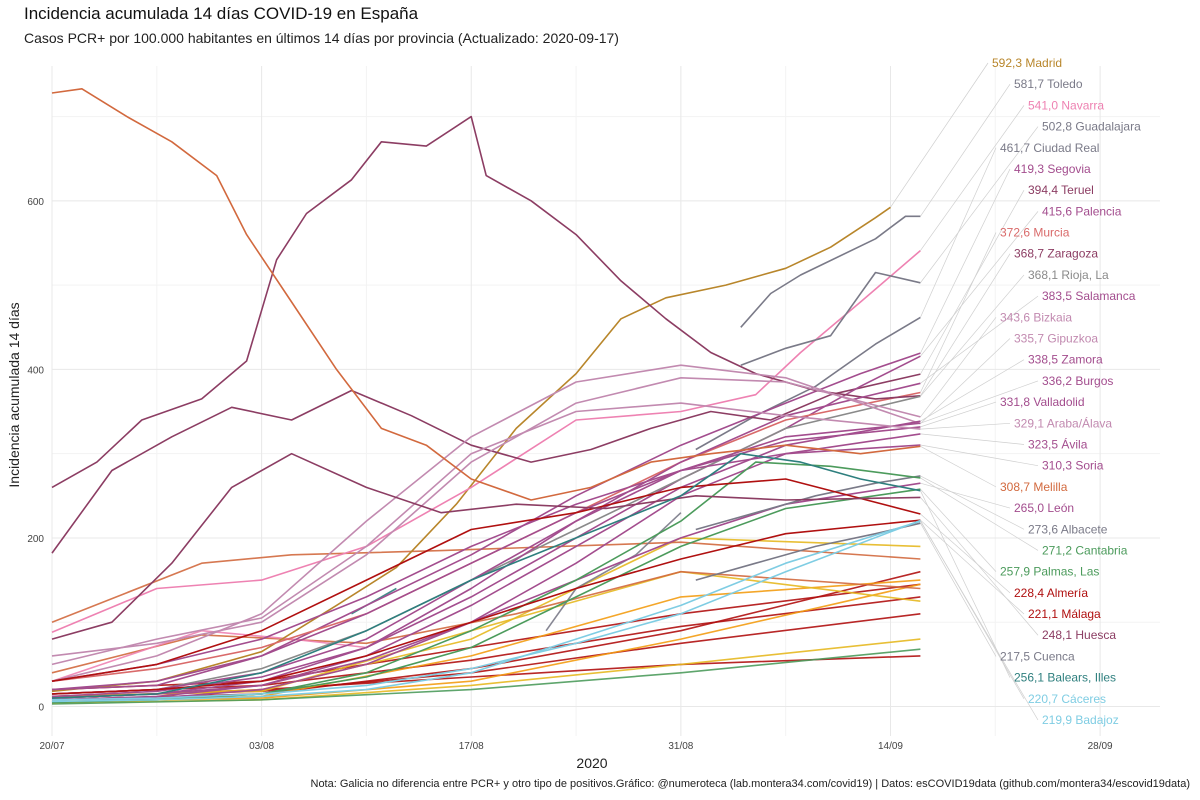 Image resolution: width=1200 pixels, height=800 pixels. I want to click on series-label: 592,3 Madrid, so click(1027, 63).